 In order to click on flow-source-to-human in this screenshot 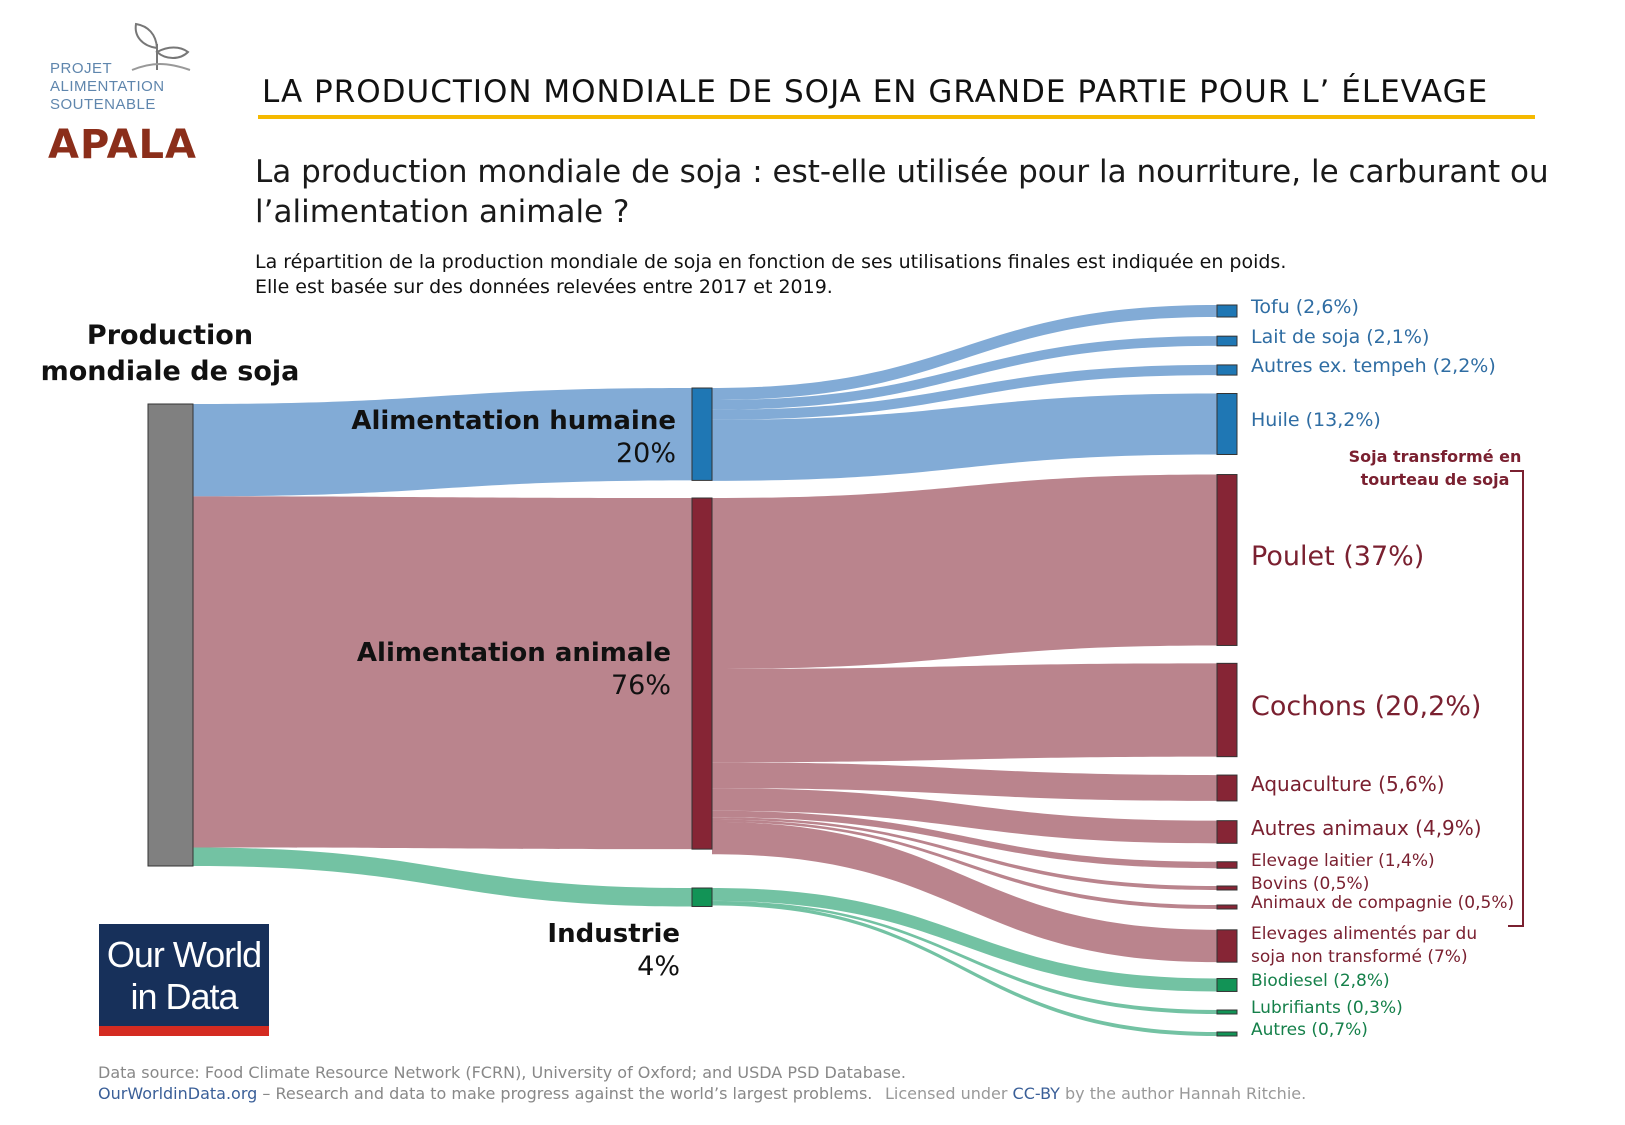, I will do `click(442, 442)`.